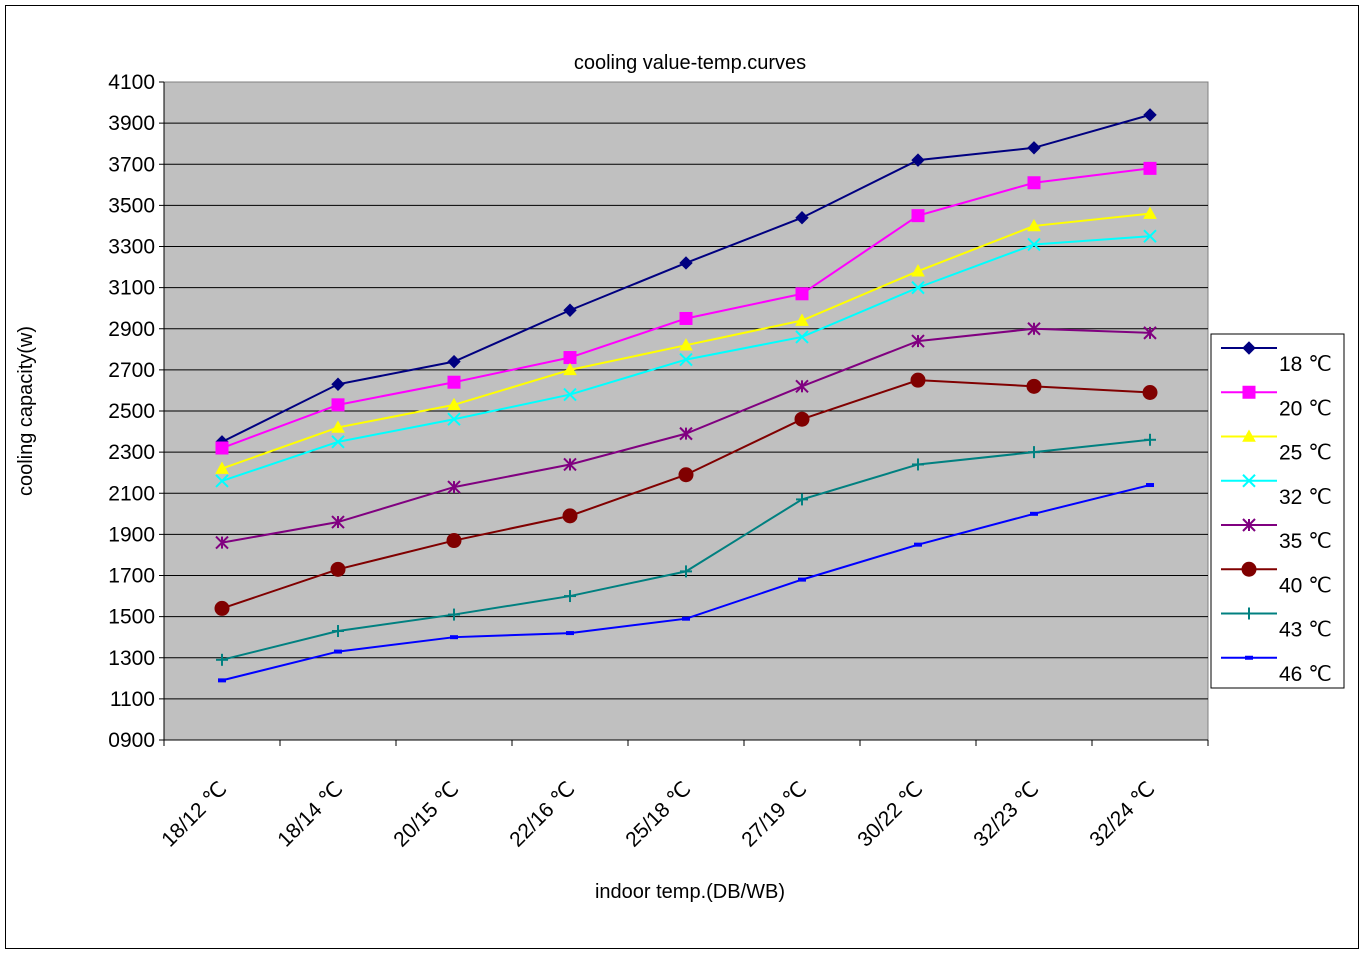  What do you see at coordinates (131, 329) in the screenshot?
I see `y-tick-label: 2900` at bounding box center [131, 329].